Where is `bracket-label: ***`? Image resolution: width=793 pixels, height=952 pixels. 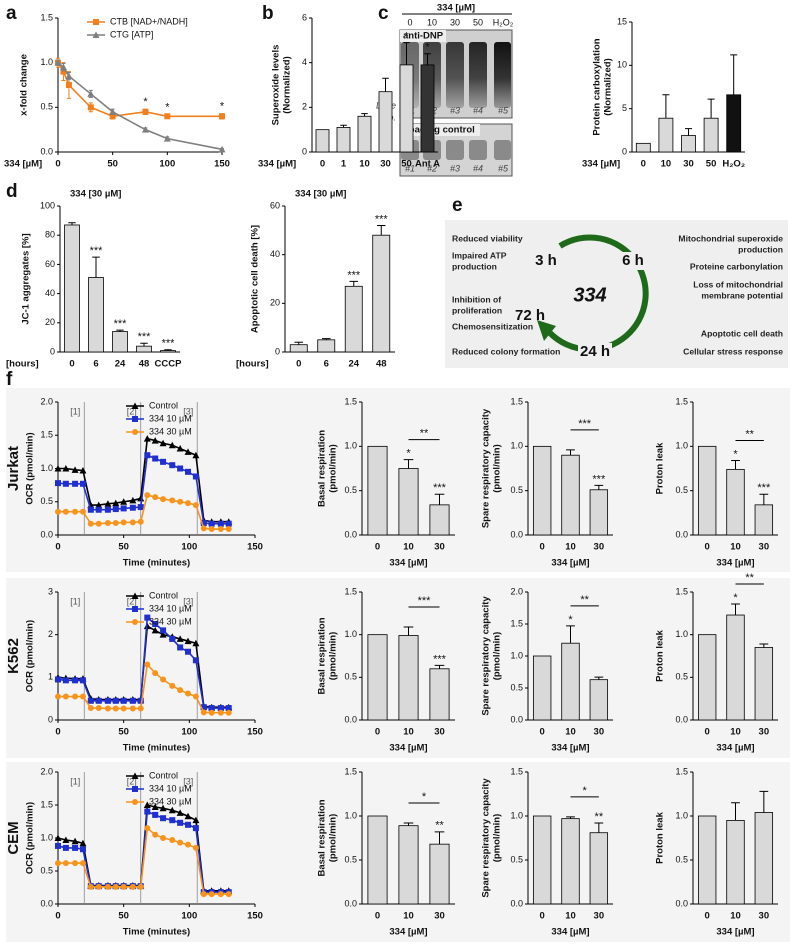 bracket-label: *** is located at coordinates (585, 424).